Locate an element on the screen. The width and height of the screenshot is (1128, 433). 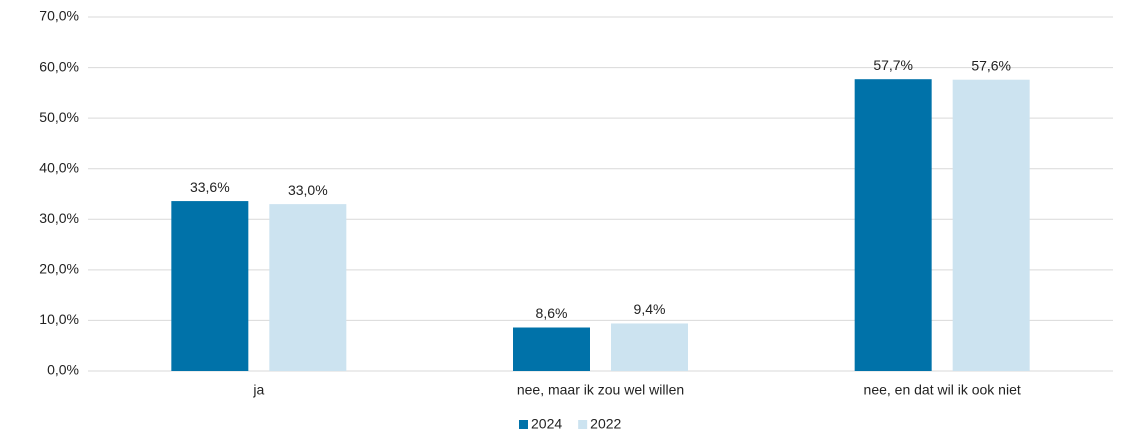
value-label: 9,4% is located at coordinates (650, 309).